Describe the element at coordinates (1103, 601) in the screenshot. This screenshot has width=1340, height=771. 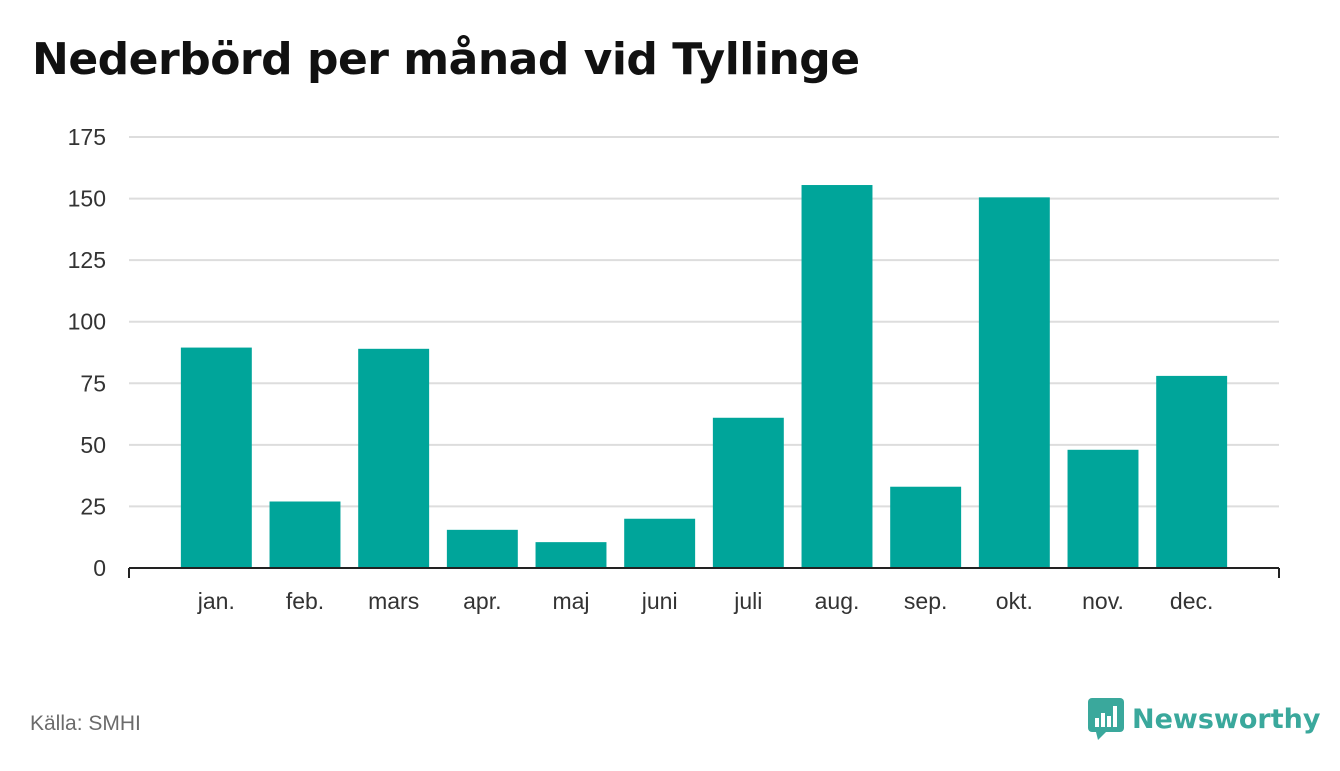
I see `x-tick-label: nov.` at that location.